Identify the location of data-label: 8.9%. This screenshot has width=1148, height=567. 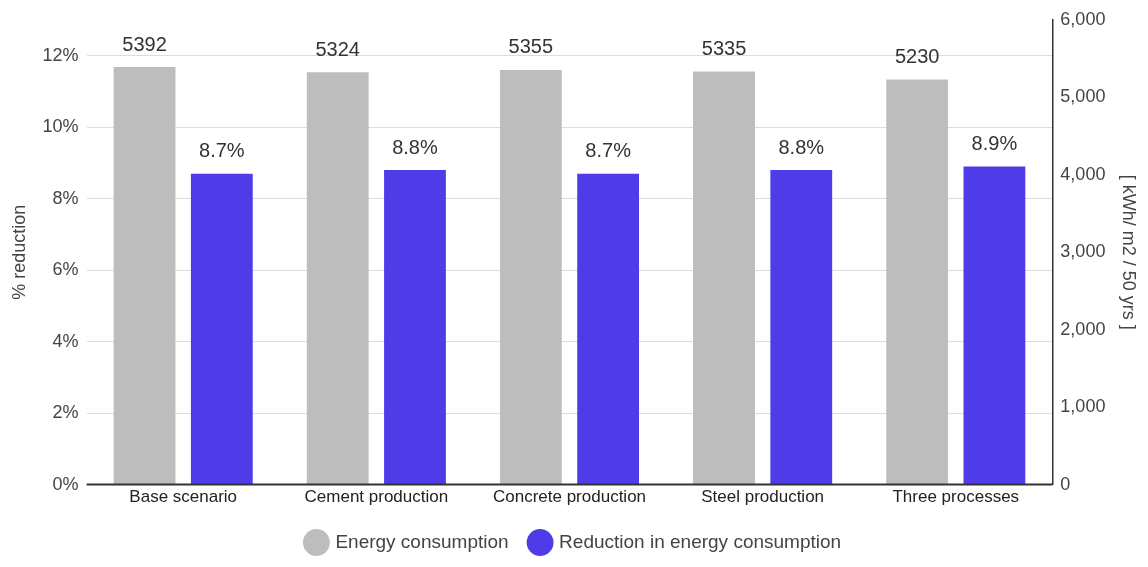
(994, 143).